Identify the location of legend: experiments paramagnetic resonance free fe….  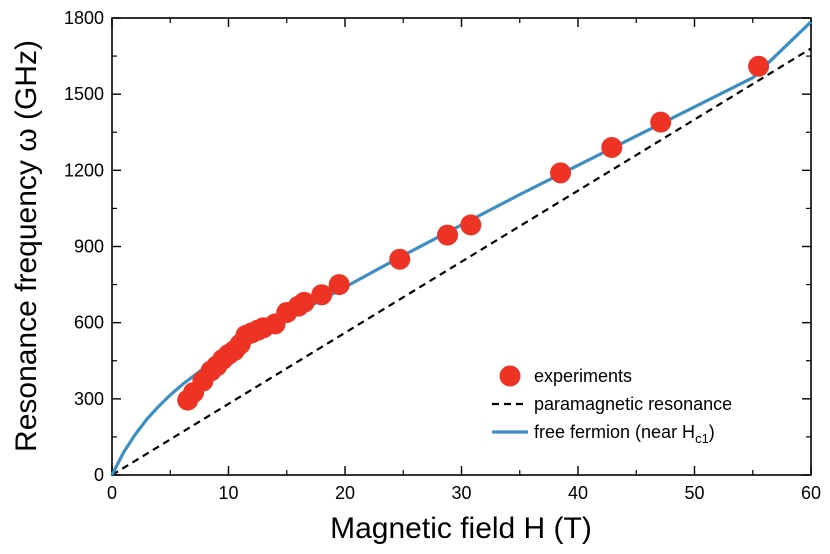
(612, 405).